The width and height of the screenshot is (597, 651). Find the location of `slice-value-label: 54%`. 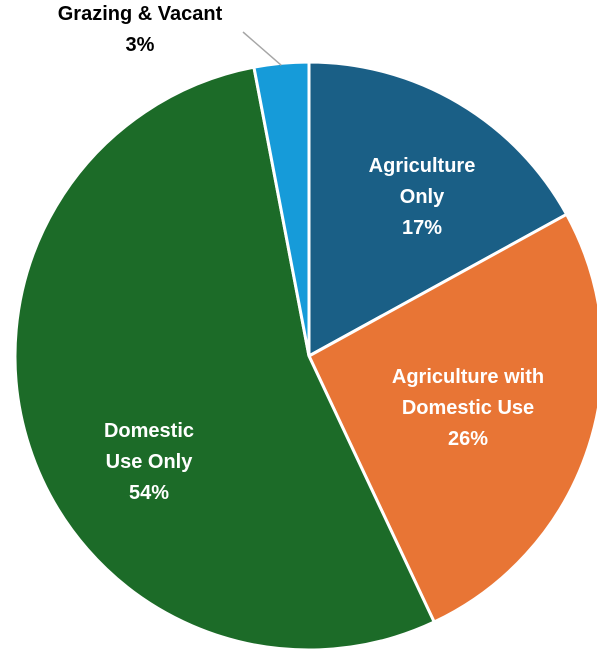

slice-value-label: 54% is located at coordinates (149, 493).